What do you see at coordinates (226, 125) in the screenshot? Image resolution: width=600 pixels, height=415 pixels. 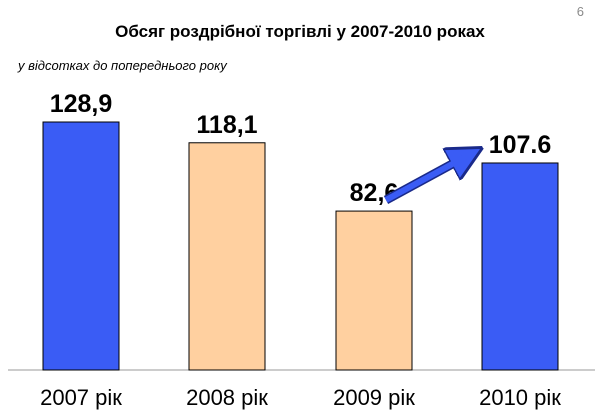 I see `value-label-2: 118,1` at bounding box center [226, 125].